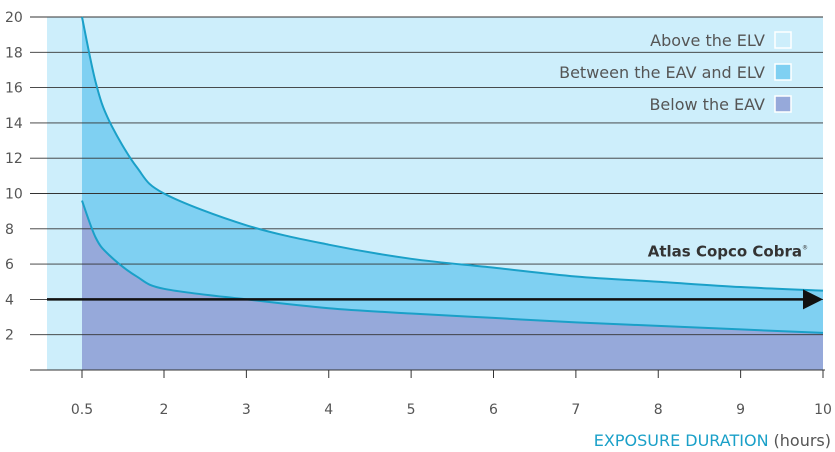 This screenshot has height=452, width=835. I want to click on x-tick-label: 10, so click(823, 410).